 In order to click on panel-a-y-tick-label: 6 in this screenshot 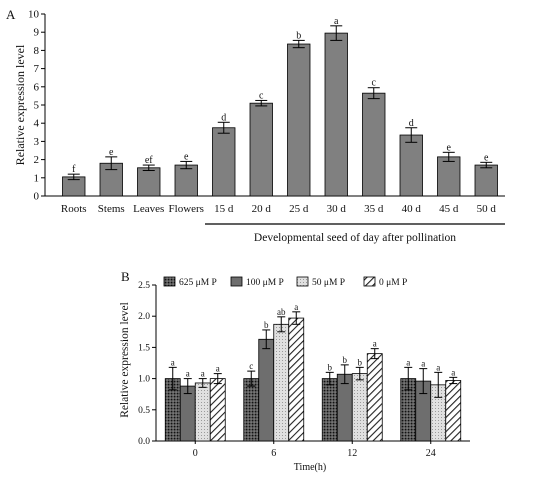, I will do `click(37, 87)`.